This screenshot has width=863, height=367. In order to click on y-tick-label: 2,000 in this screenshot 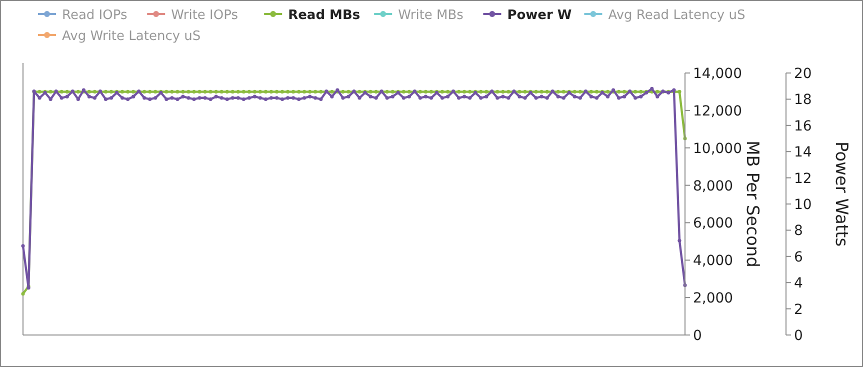, I will do `click(713, 298)`.